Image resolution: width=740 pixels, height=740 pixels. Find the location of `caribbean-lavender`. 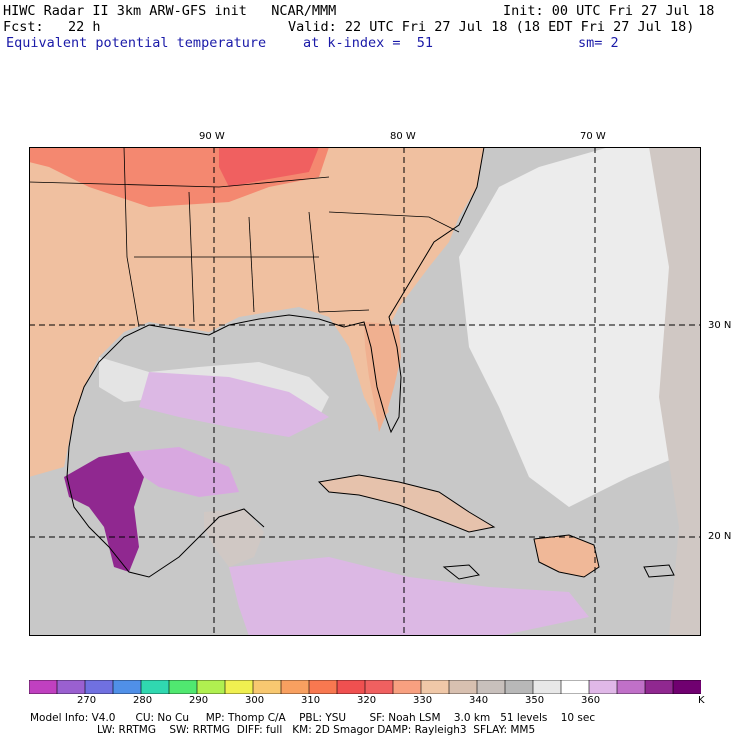

caribbean-lavender is located at coordinates (409, 596).